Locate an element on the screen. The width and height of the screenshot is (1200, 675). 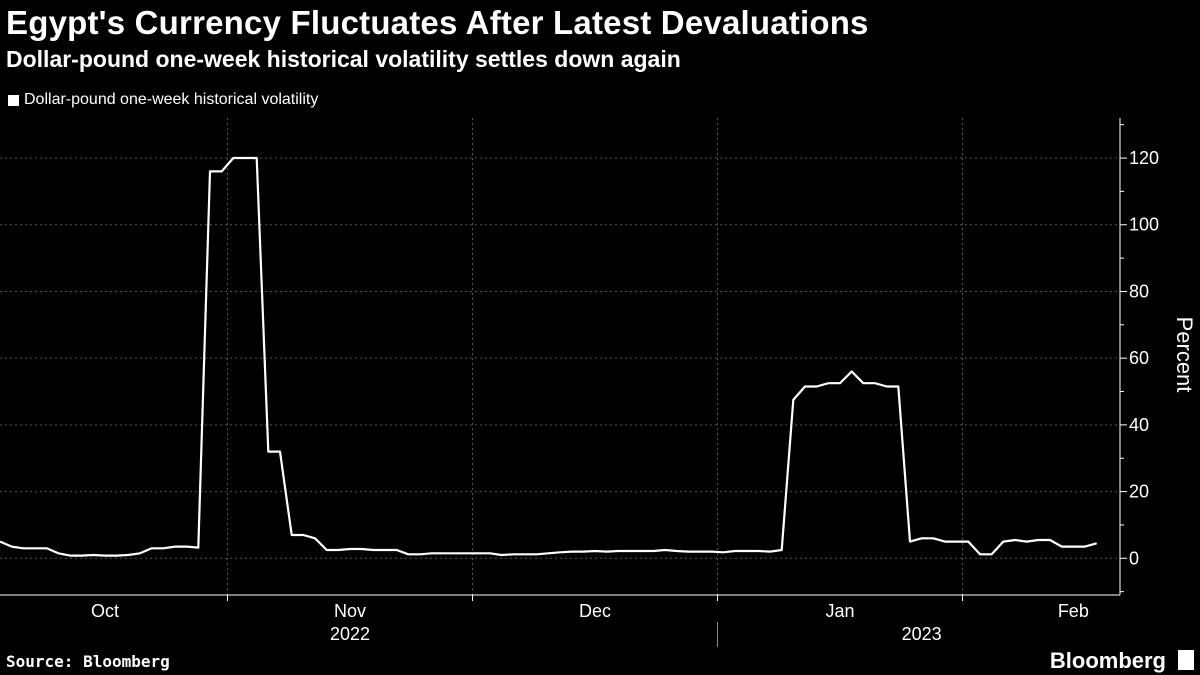
x-tick-label: Feb is located at coordinates (1073, 611).